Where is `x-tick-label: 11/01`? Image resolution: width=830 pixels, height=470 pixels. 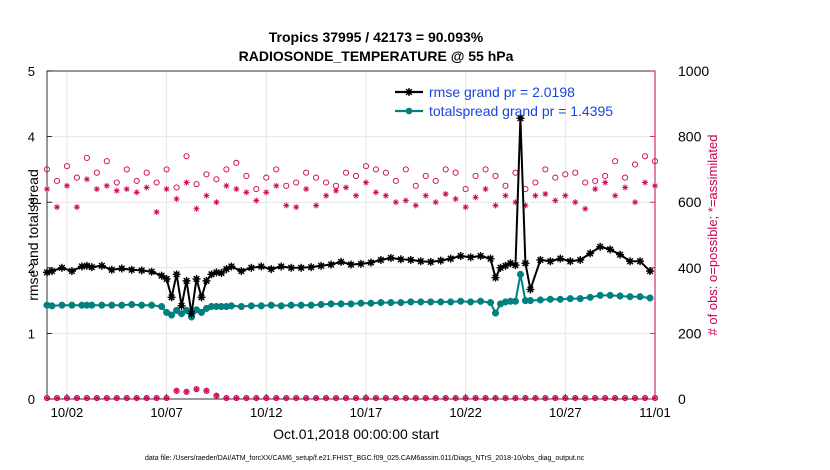
x-tick-label: 11/01 is located at coordinates (655, 412).